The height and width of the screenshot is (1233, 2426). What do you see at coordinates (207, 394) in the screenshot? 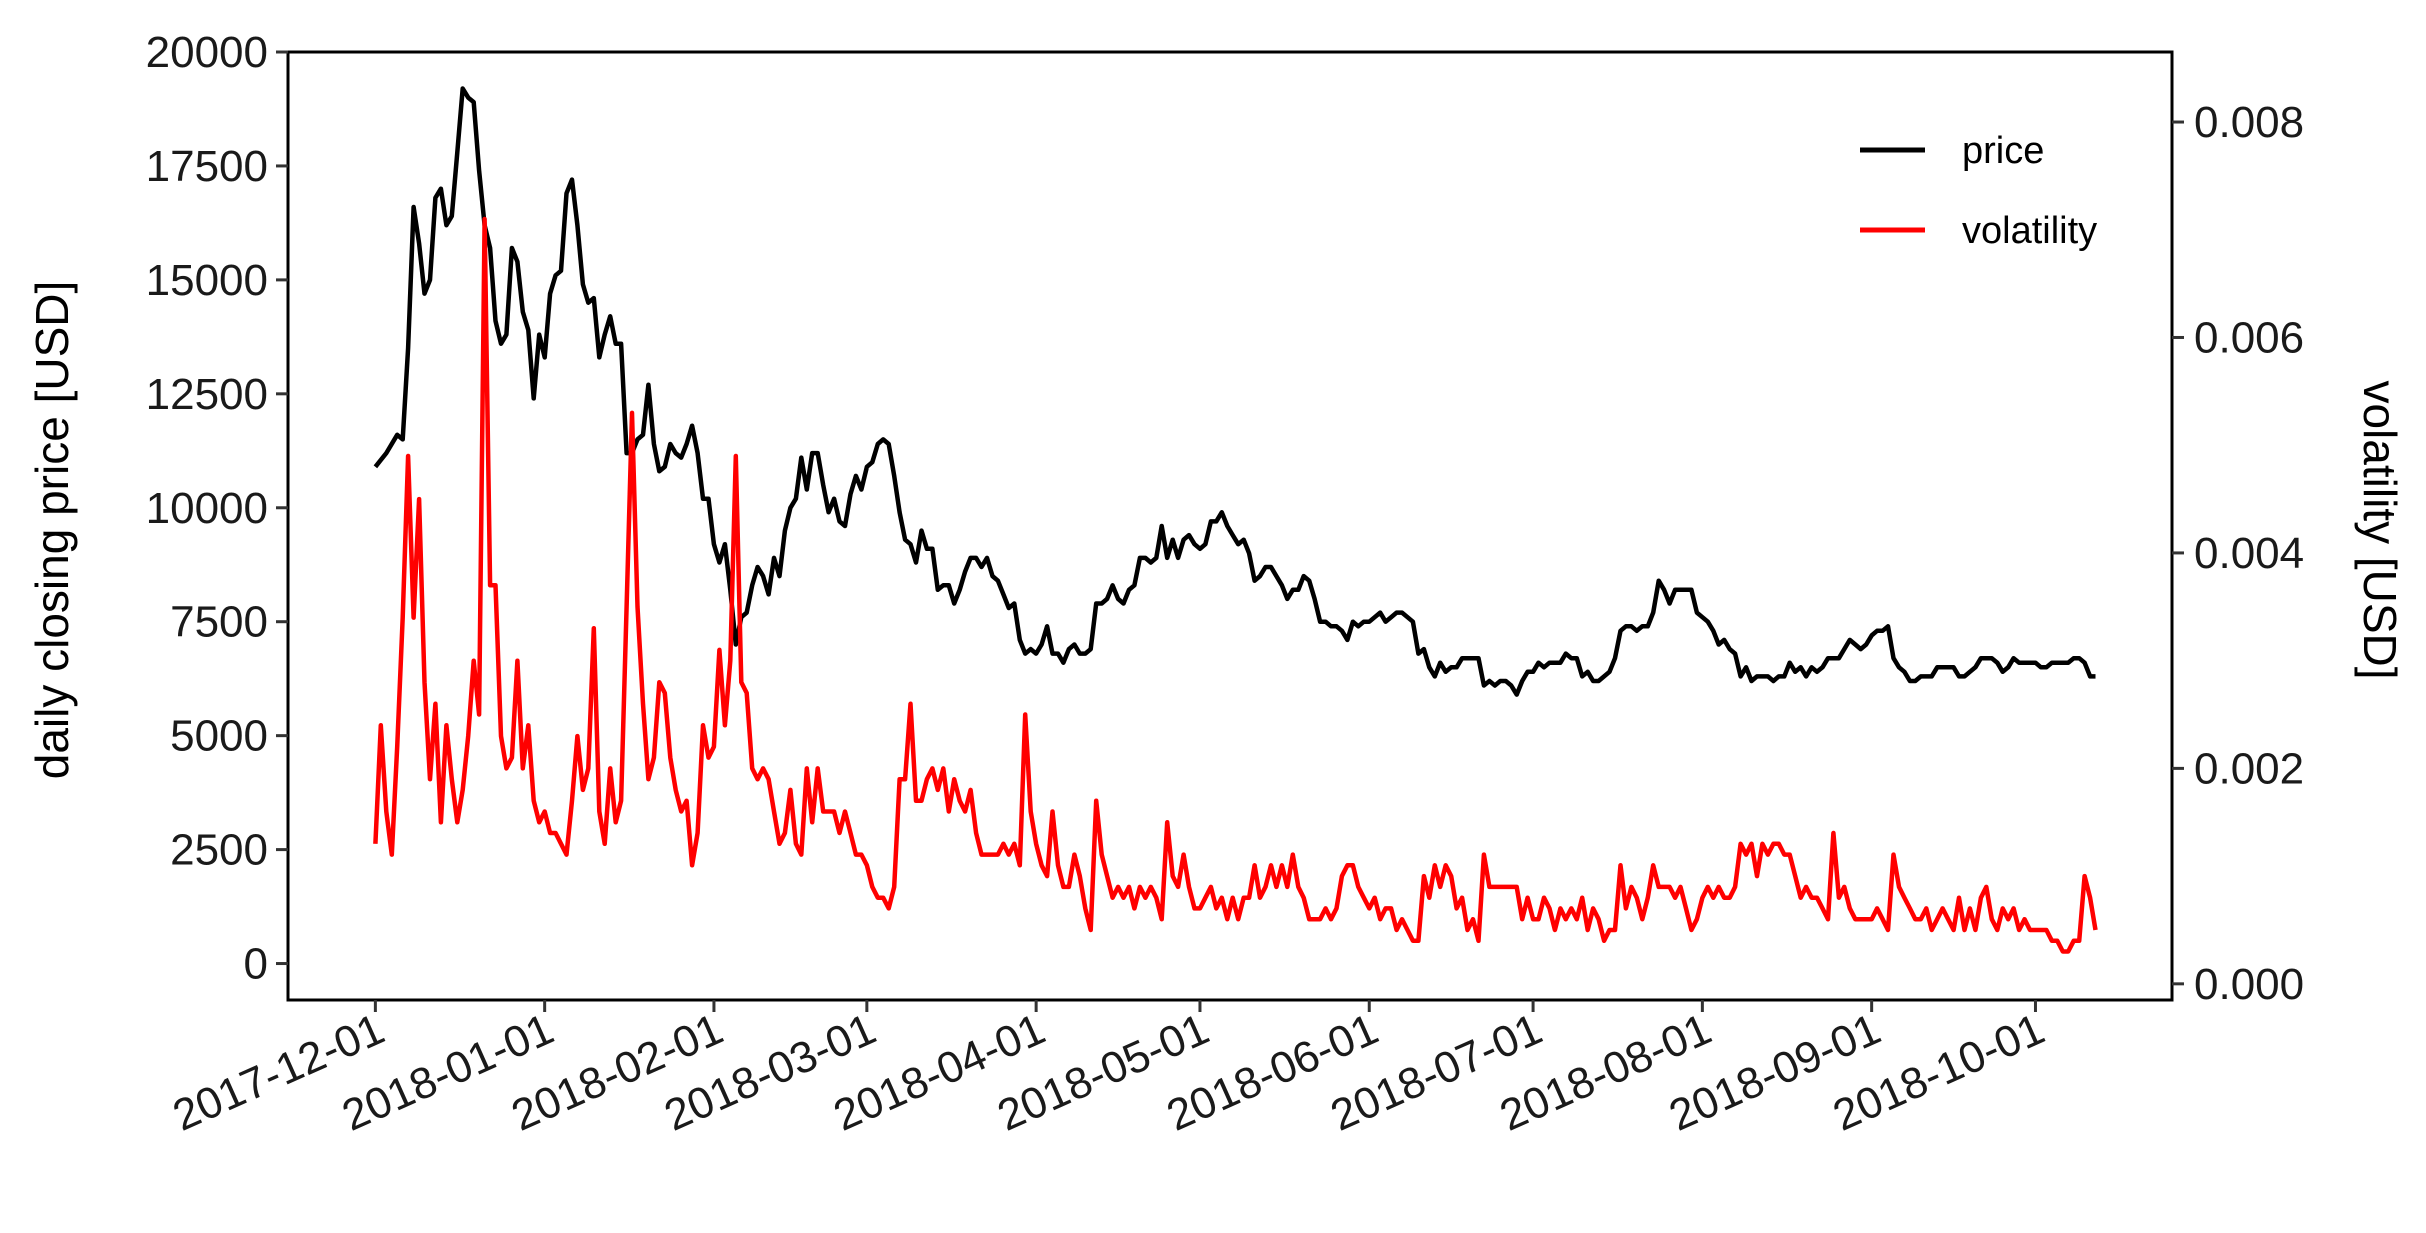
I see `y-tick-label: 12500` at bounding box center [207, 394].